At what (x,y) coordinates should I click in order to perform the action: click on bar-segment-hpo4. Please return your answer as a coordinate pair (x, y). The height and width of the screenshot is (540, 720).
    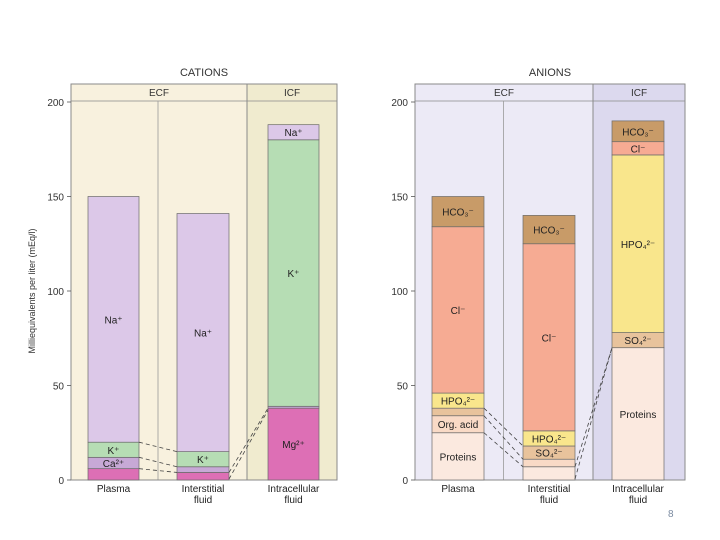
    Looking at the image, I should click on (638, 243).